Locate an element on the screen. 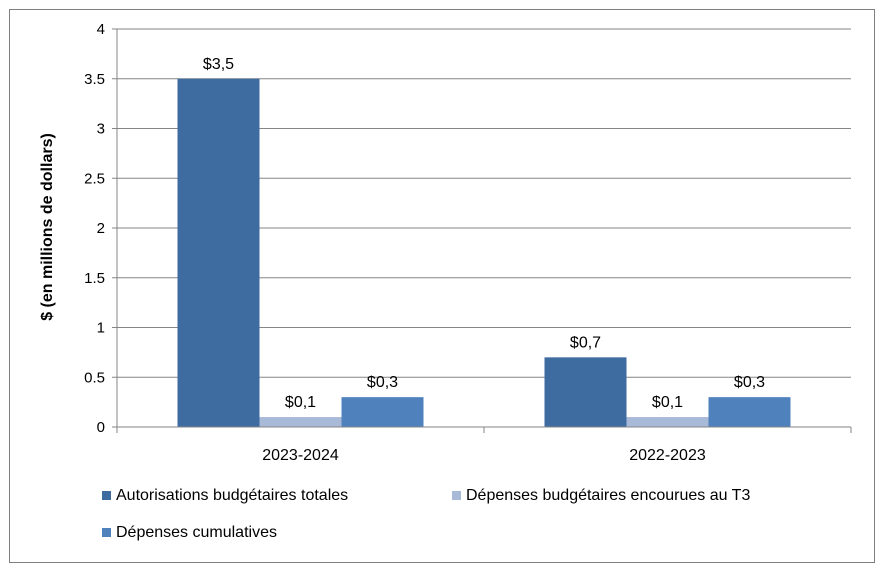 The image size is (887, 575). x-axis: 2023-2024 2022-2023 is located at coordinates (484, 445).